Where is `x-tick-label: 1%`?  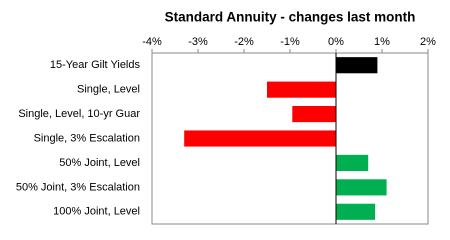
x-tick-label: 1% is located at coordinates (382, 42).